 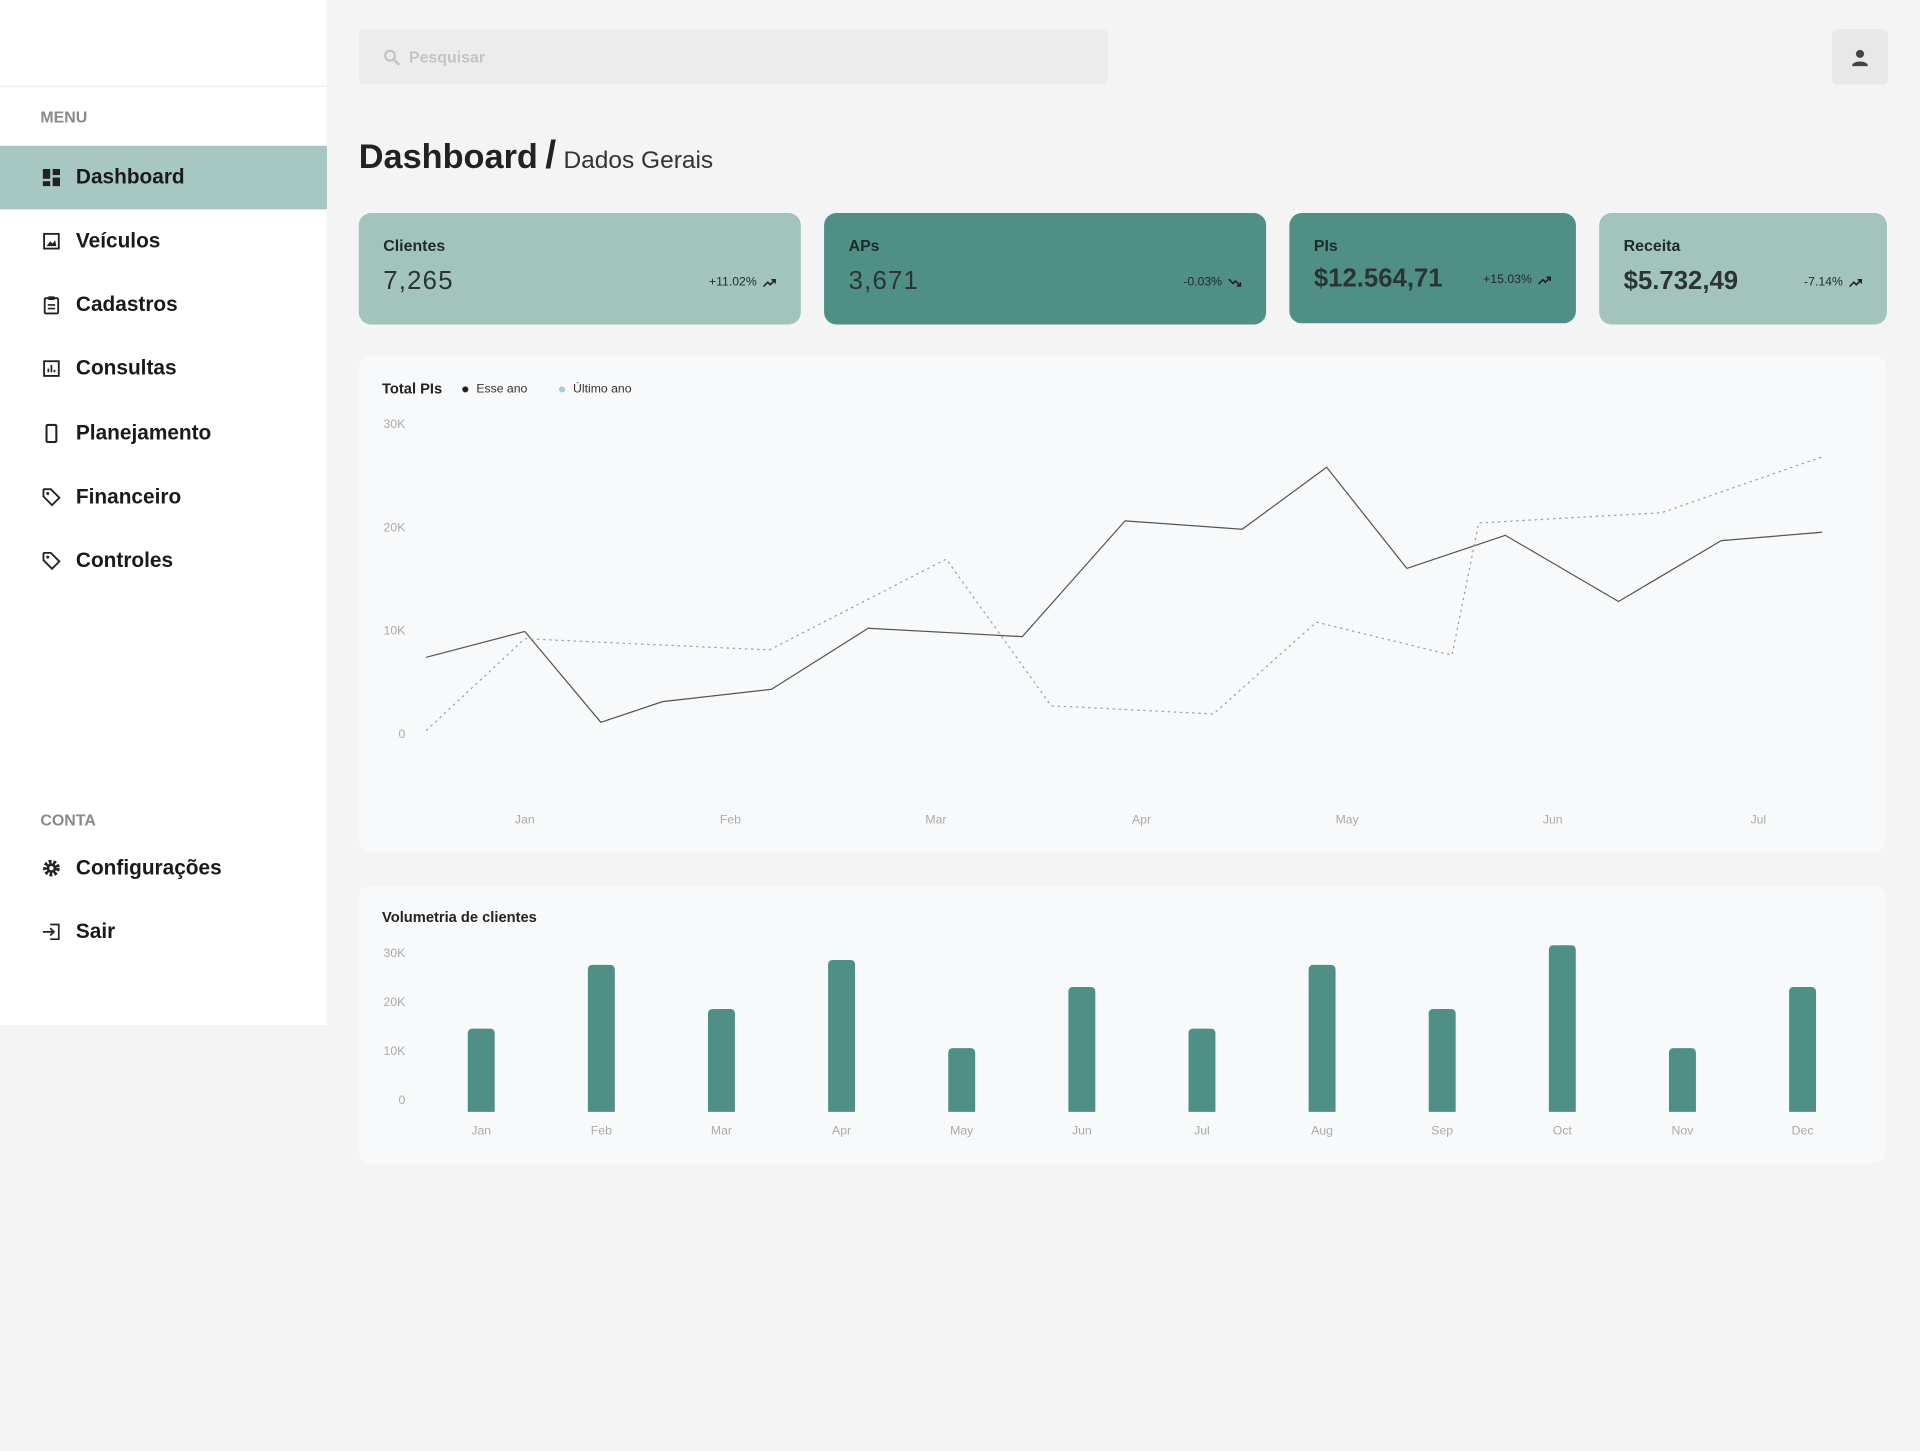 What do you see at coordinates (1681, 281) in the screenshot?
I see `card-value: $5.732,49` at bounding box center [1681, 281].